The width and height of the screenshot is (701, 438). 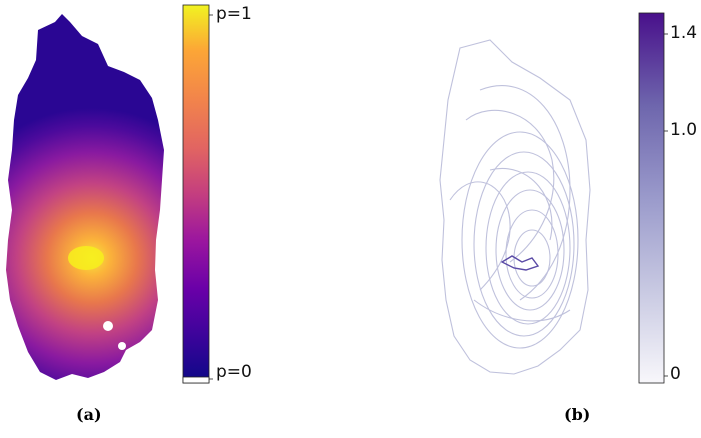 I want to click on colorbar-b-label-max: 1.4, so click(x=684, y=33).